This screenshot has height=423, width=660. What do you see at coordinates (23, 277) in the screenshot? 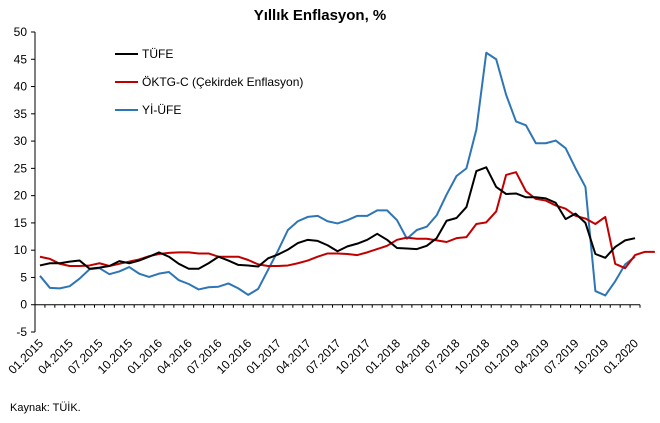
I see `y-tick-label: 5` at bounding box center [23, 277].